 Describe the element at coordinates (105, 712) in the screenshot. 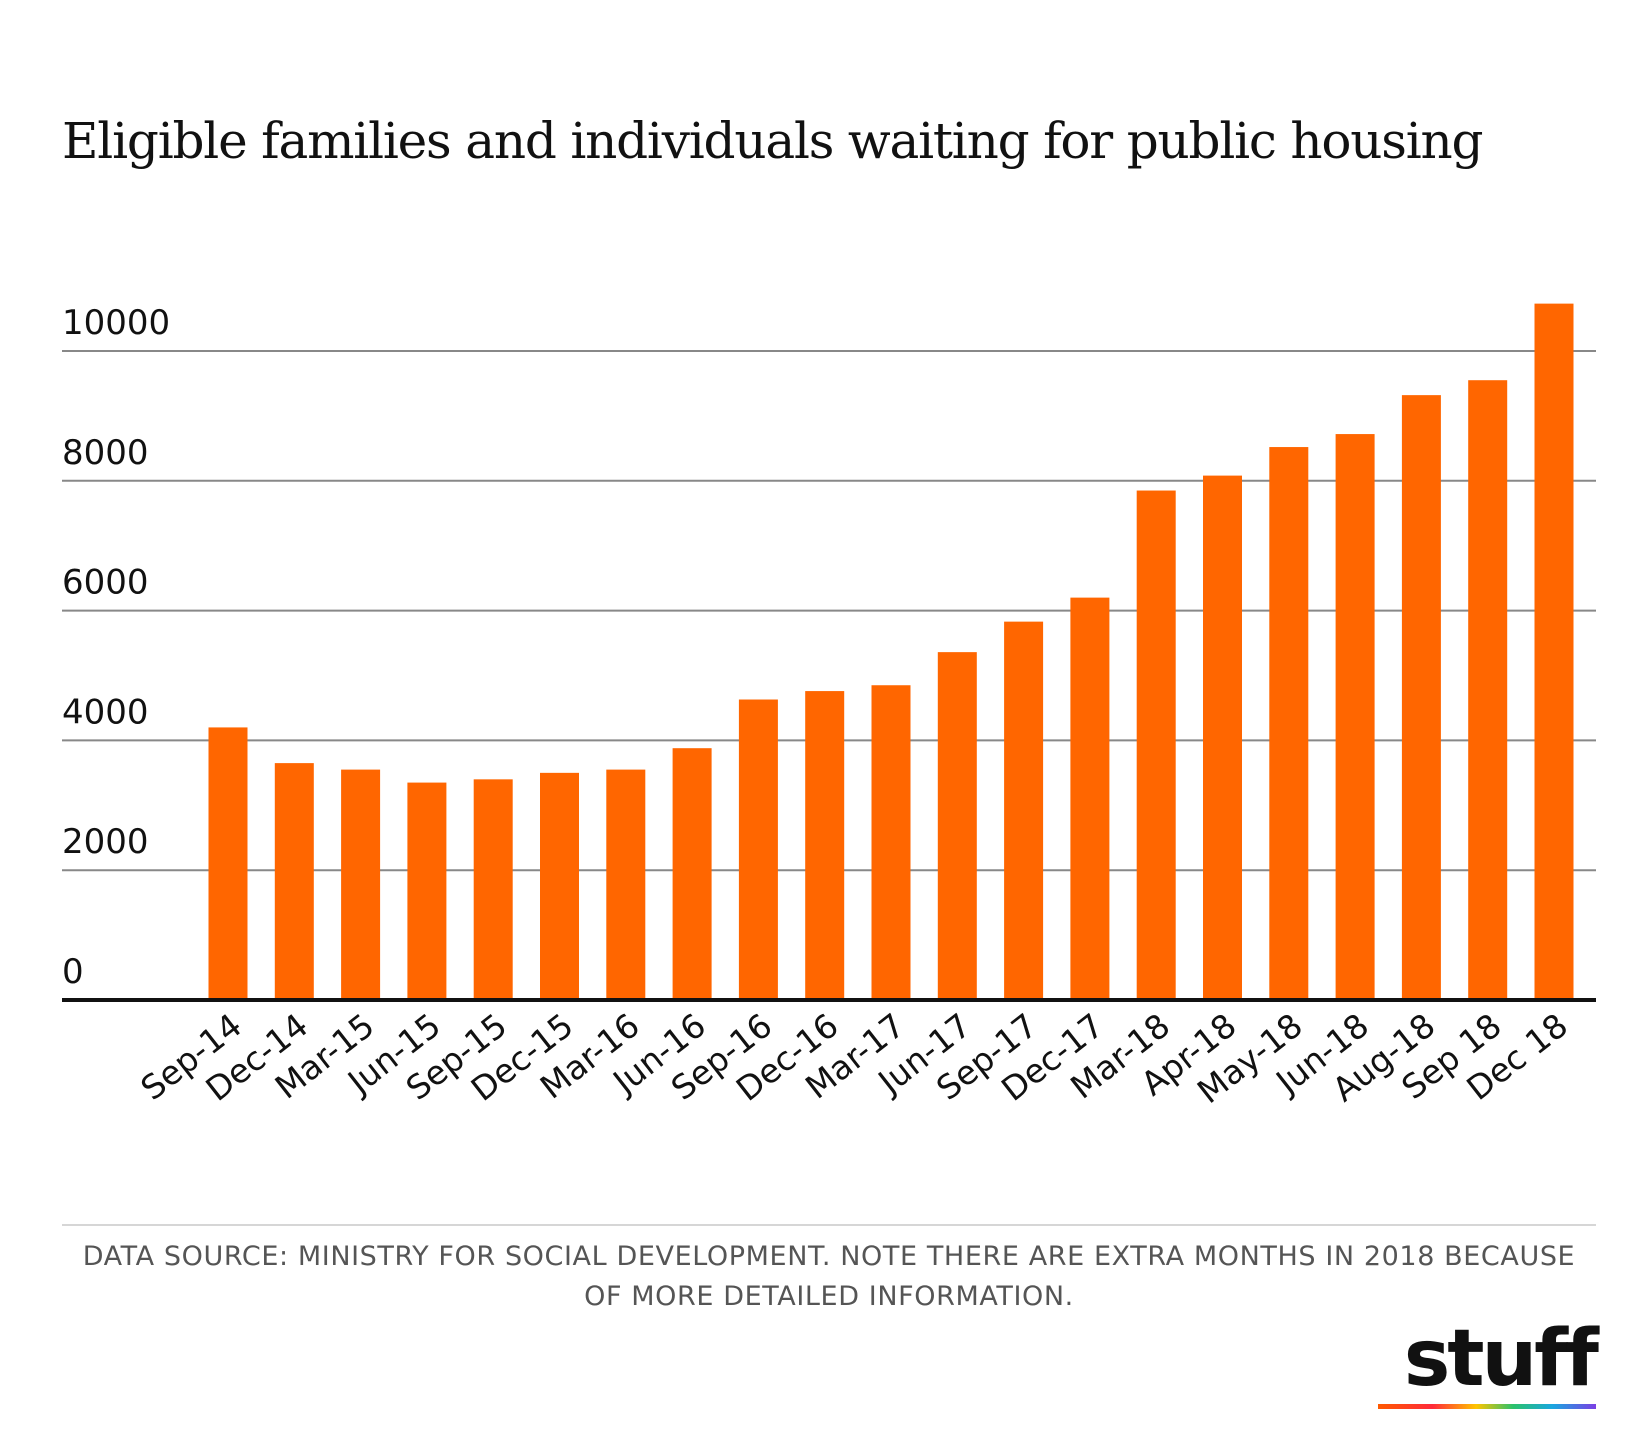

I see `y-tick-label: 4000` at that location.